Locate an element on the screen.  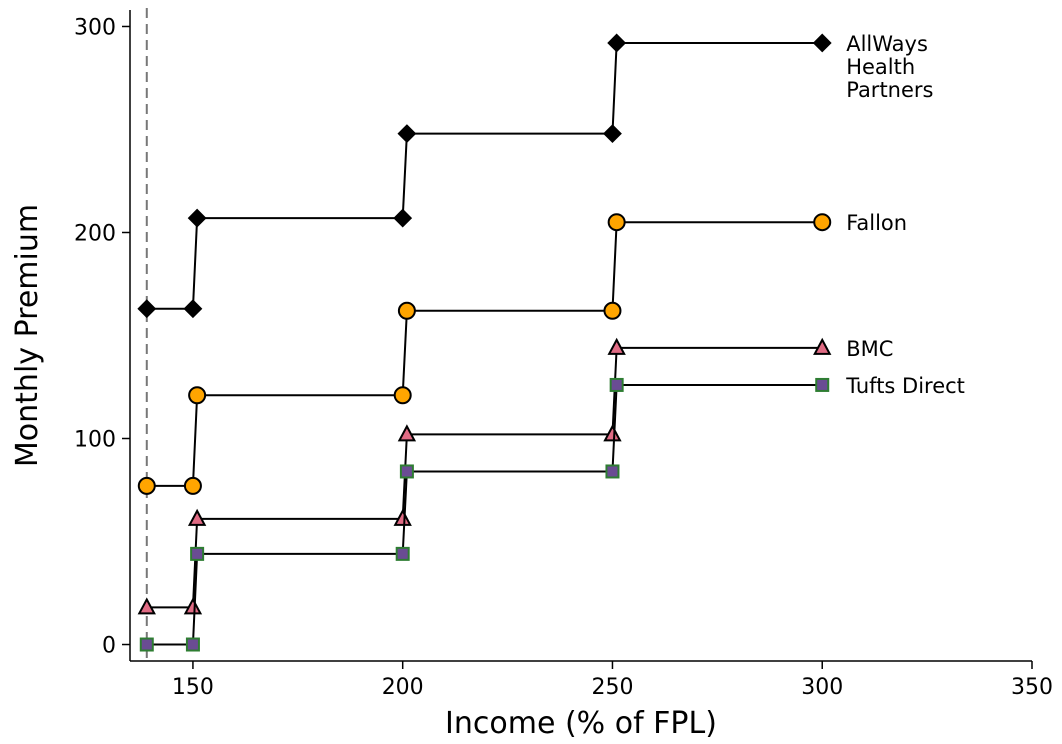
x-tick-label-3: 300 is located at coordinates (822, 687).